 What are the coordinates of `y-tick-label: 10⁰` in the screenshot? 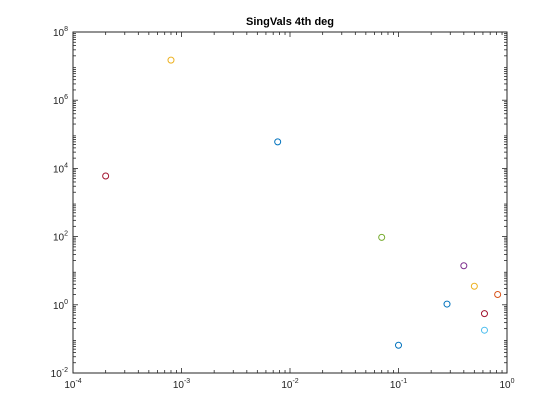 It's located at (60, 305).